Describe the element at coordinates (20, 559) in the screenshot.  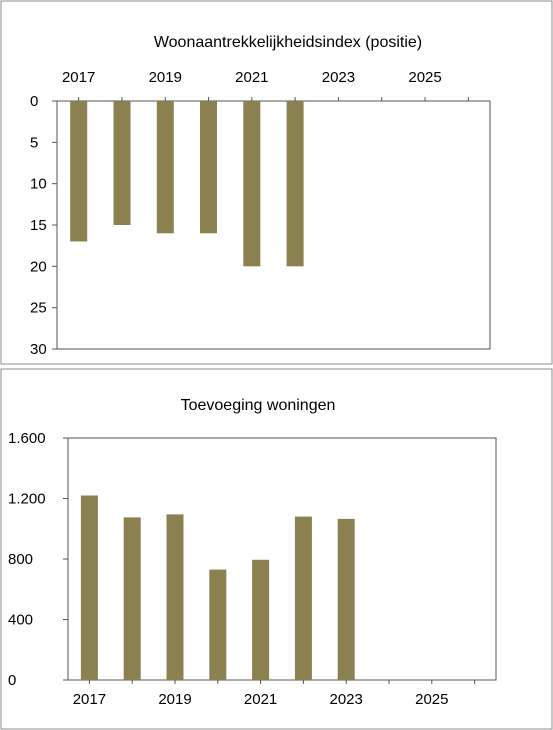
I see `y-tick-label: 800` at that location.